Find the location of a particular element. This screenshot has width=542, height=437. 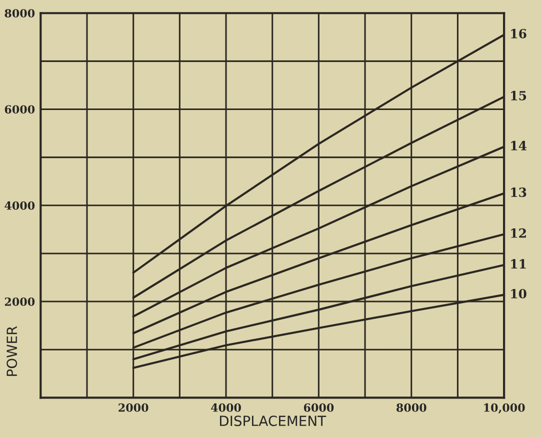

series-label: 14 is located at coordinates (518, 145).